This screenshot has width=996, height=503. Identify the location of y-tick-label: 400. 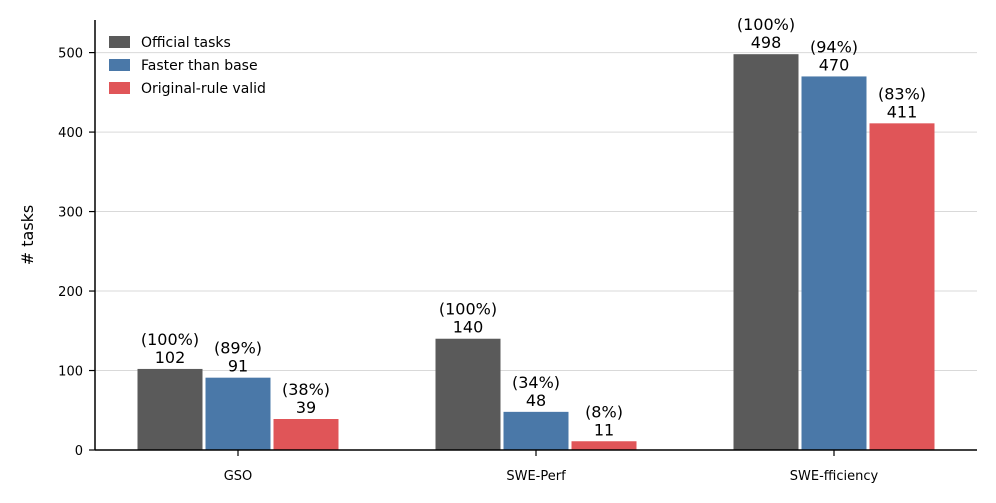
(70, 133).